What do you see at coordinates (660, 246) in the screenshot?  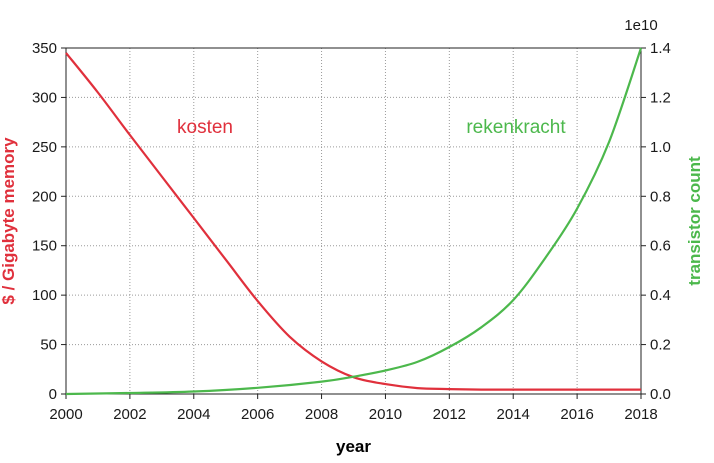 I see `y-right-tick-label: 0.6` at bounding box center [660, 246].